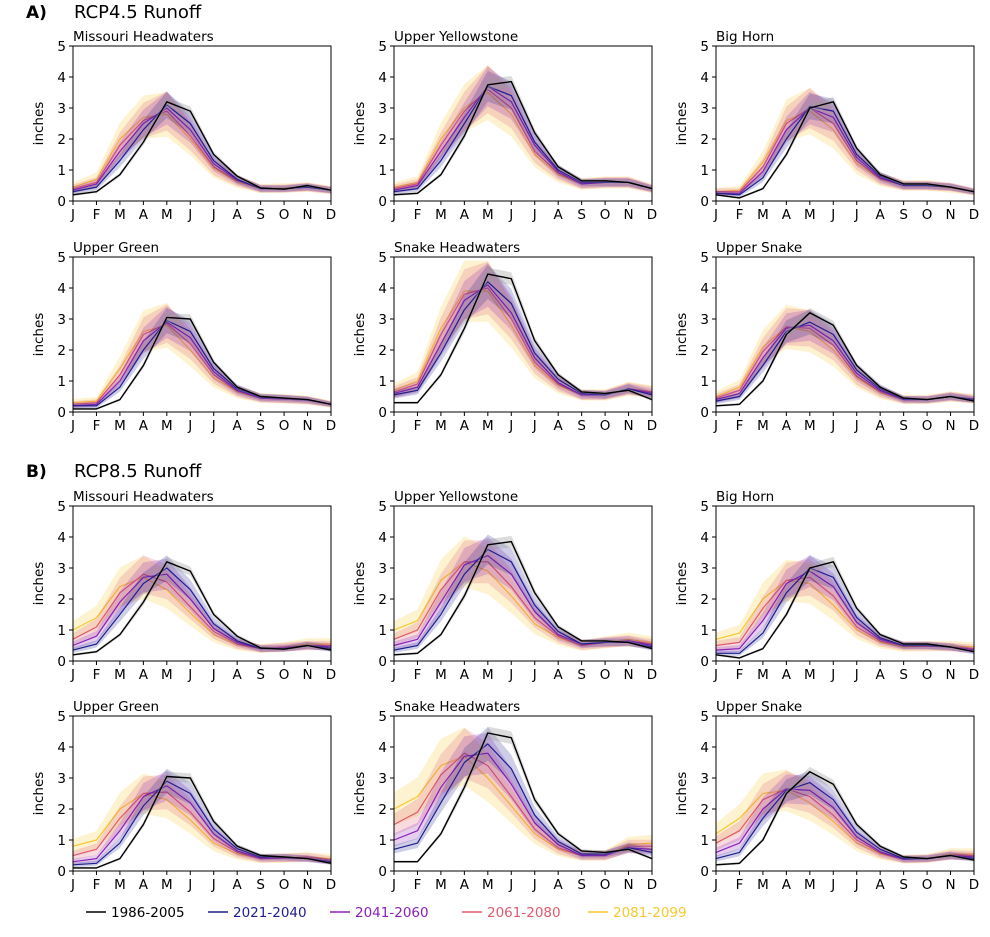 This screenshot has width=990, height=937. I want to click on panel-b-title: RCP8.5 Runoff, so click(138, 471).